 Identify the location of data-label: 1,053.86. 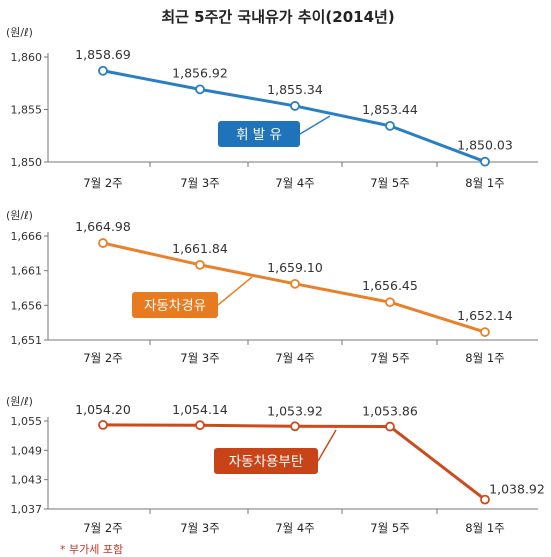
(390, 411).